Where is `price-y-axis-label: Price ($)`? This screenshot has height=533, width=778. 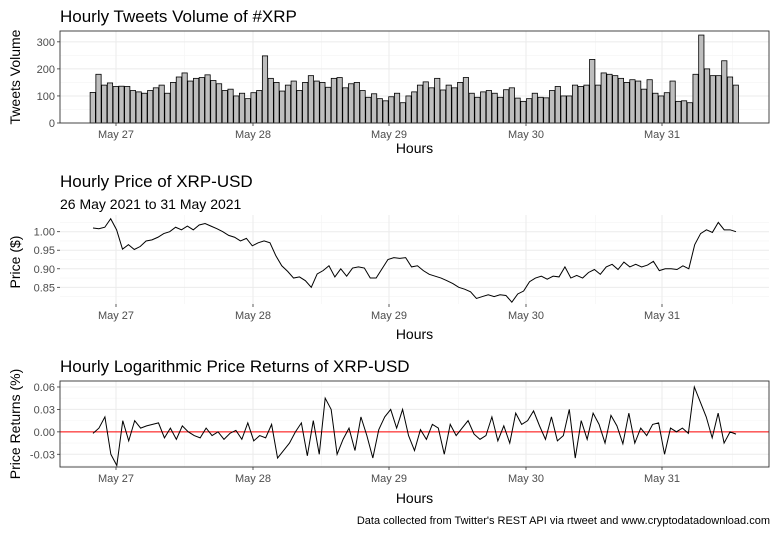 price-y-axis-label: Price ($) is located at coordinates (15, 262).